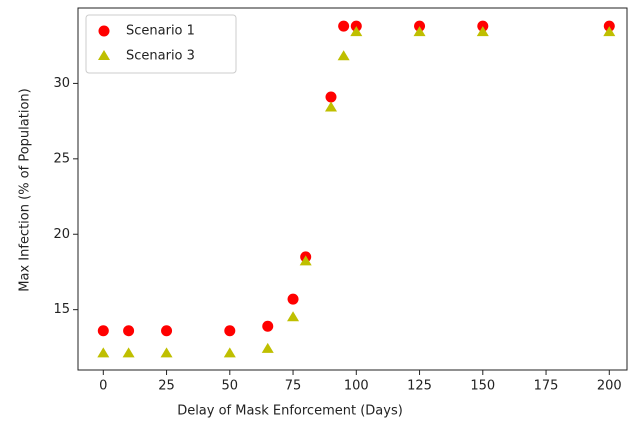 Image resolution: width=629 pixels, height=425 pixels. Describe the element at coordinates (356, 386) in the screenshot. I see `x-tick-label: 100` at that location.